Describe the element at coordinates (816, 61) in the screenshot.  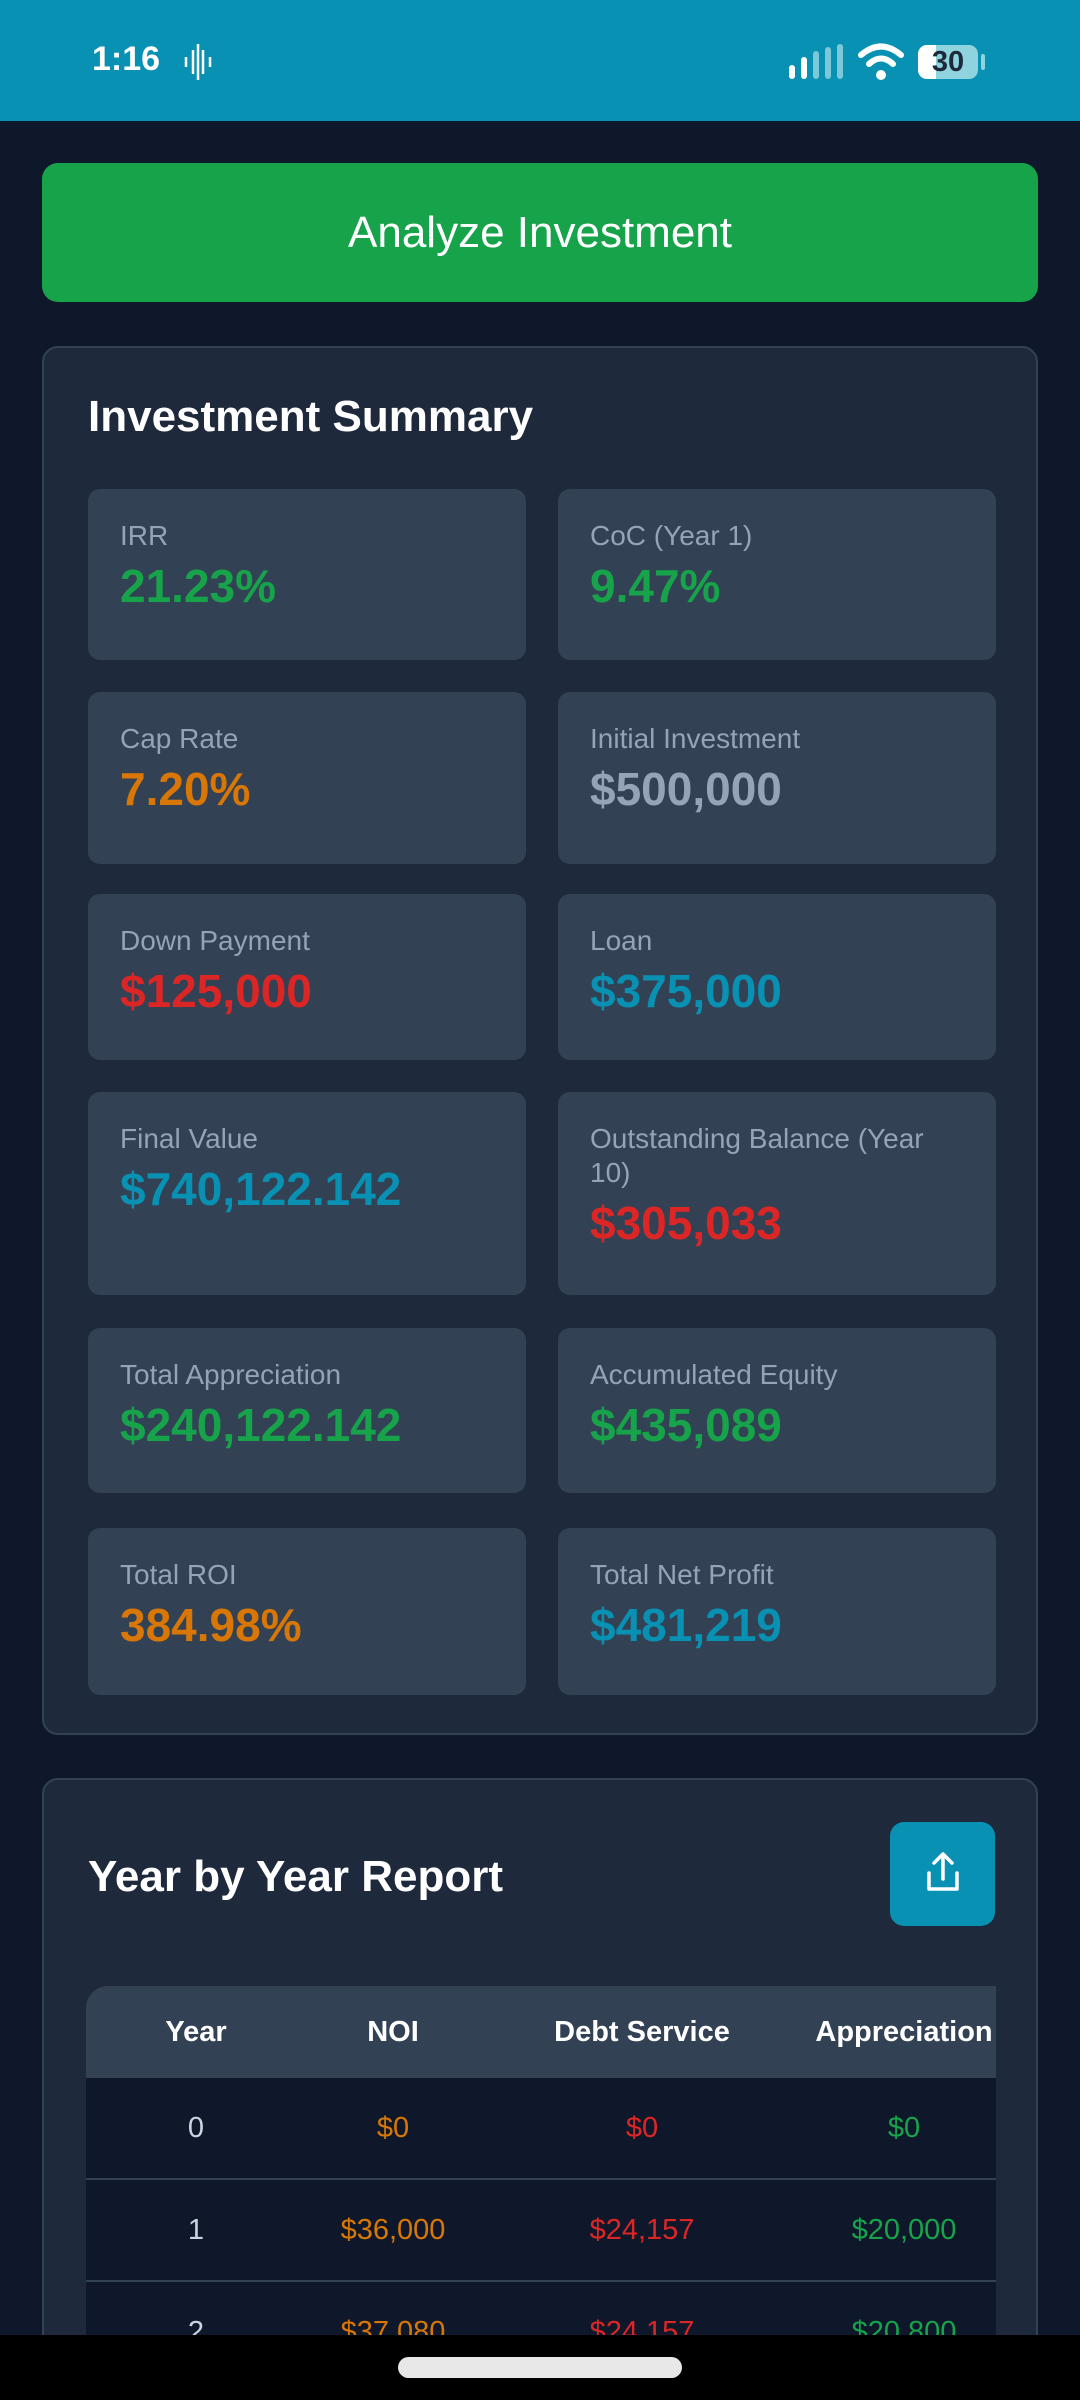
I see `signal-icon` at that location.